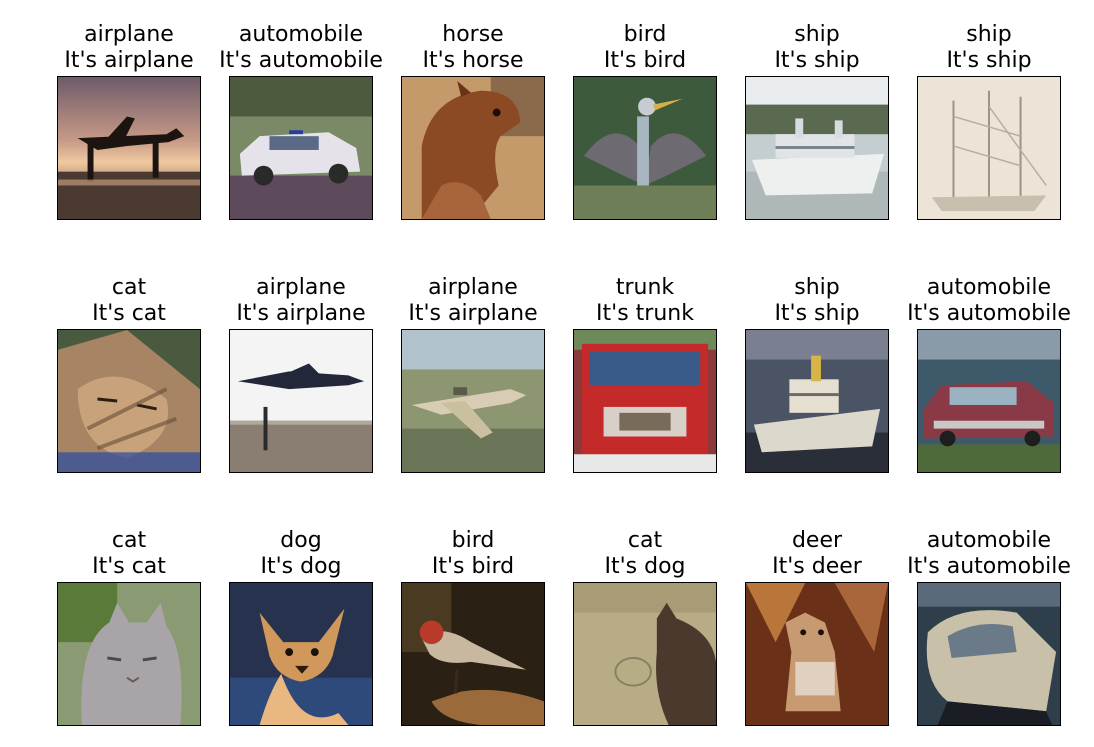  Describe the element at coordinates (645, 288) in the screenshot. I see `true-label: trunk` at that location.